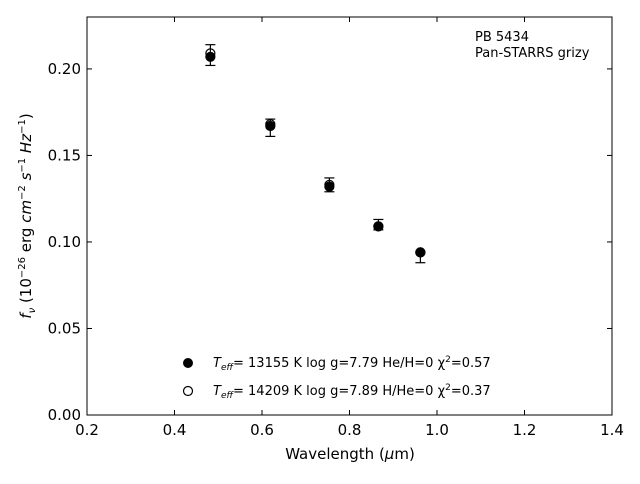 This screenshot has width=640, height=484. What do you see at coordinates (64, 155) in the screenshot?
I see `y-tick-label: 0.15` at bounding box center [64, 155].